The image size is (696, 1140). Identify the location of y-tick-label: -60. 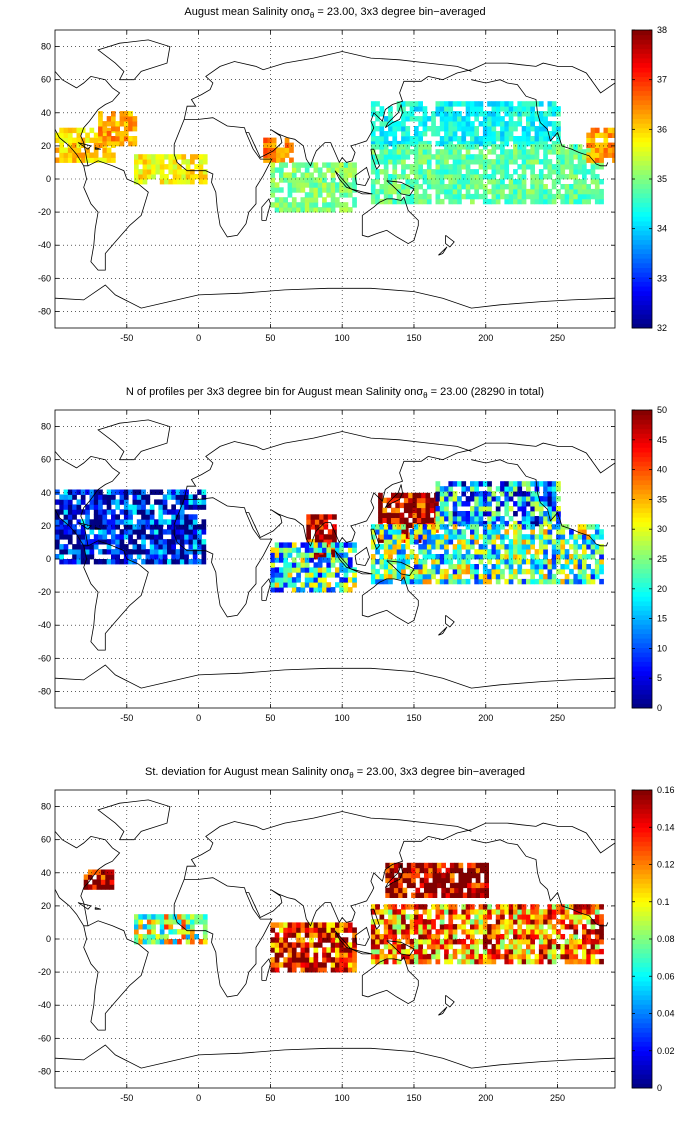
(44, 1038).